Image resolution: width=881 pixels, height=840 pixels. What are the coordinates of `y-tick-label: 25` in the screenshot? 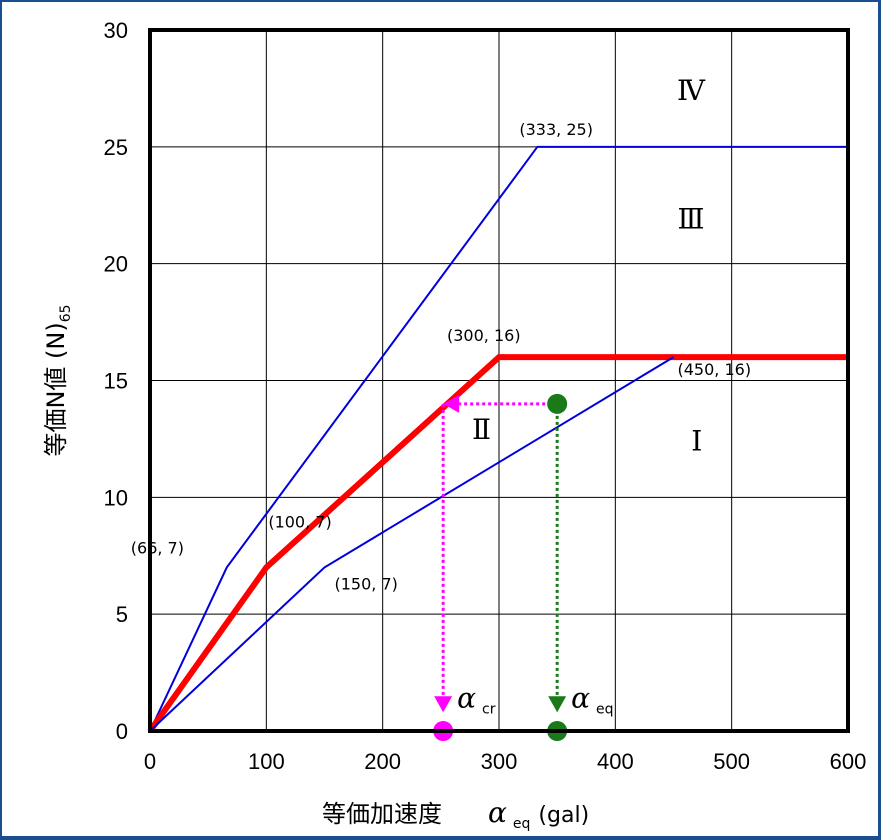 It's located at (116, 147).